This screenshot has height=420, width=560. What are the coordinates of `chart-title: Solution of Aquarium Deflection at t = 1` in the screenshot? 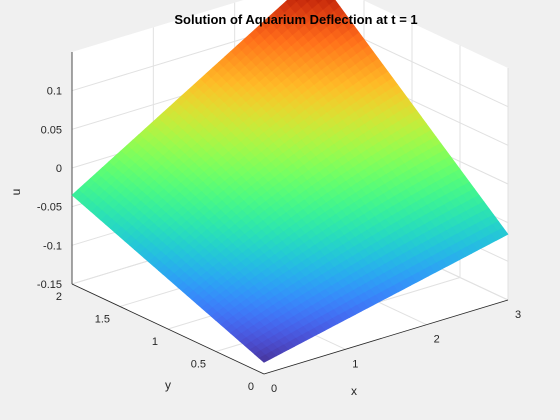 It's located at (295, 19).